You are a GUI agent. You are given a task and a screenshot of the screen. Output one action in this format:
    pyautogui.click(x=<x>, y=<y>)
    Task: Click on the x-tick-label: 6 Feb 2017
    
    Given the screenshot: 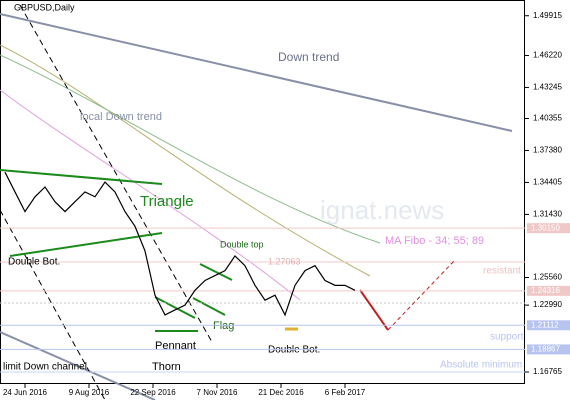 What is the action you would take?
    pyautogui.click(x=345, y=392)
    